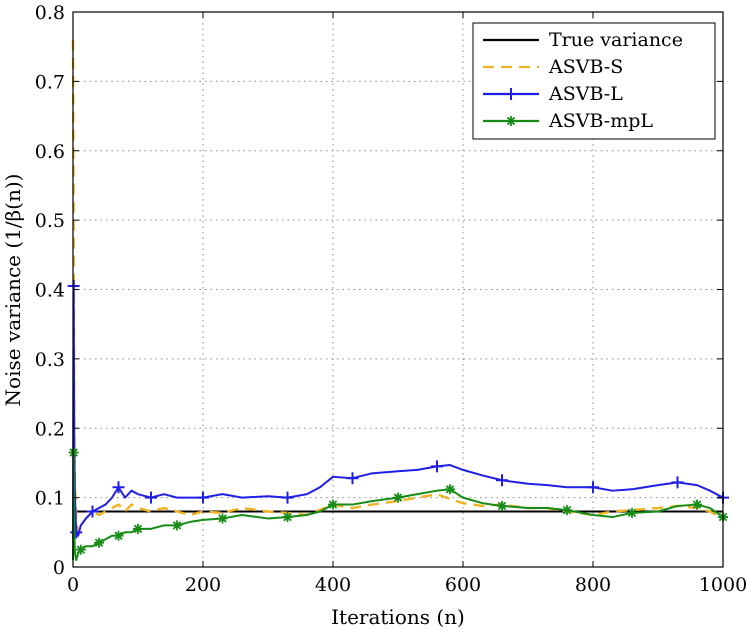  Describe the element at coordinates (50, 360) in the screenshot. I see `y-tick-label: 0.3` at that location.